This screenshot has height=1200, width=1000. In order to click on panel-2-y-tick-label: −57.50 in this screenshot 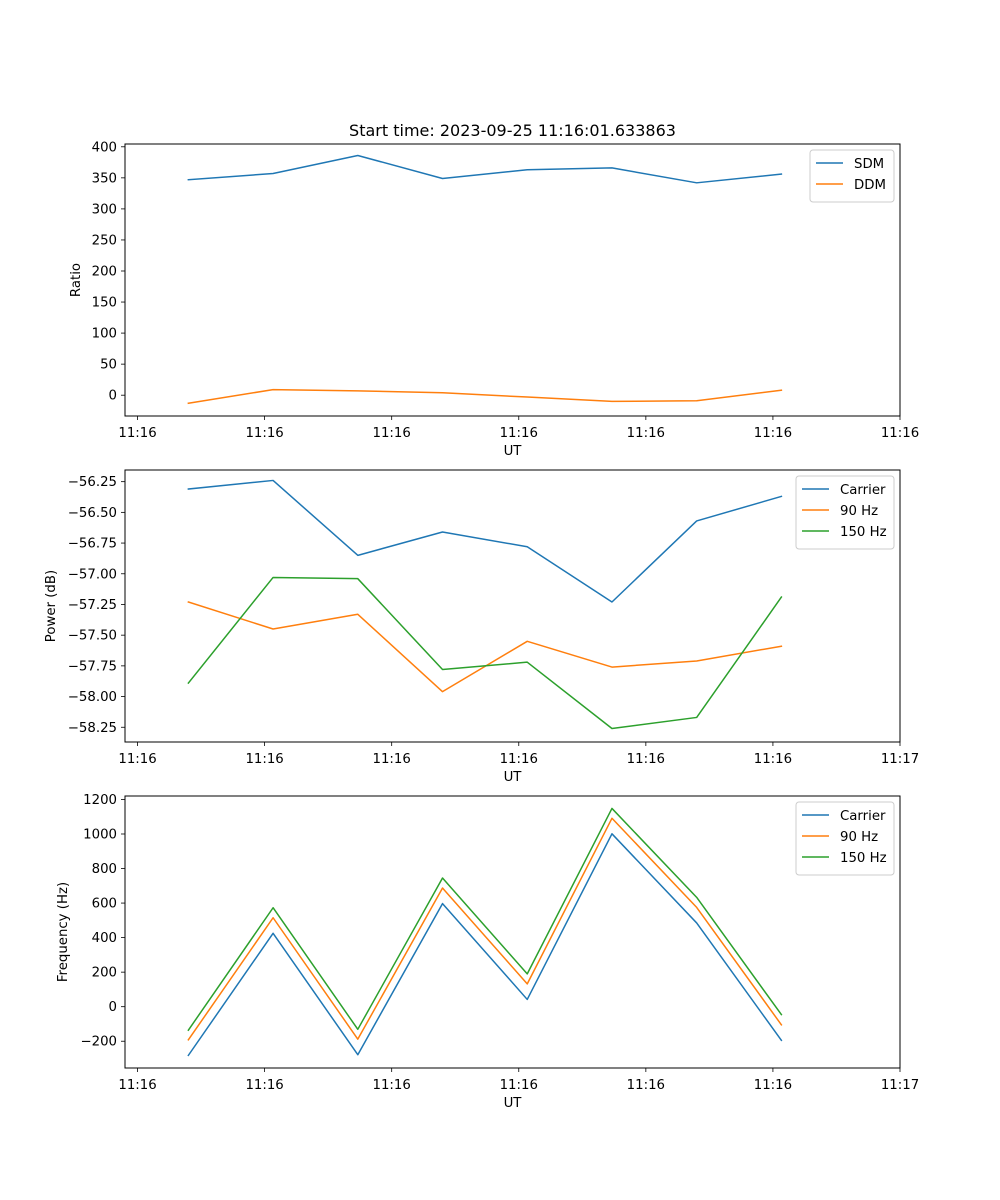, I will do `click(92, 636)`.